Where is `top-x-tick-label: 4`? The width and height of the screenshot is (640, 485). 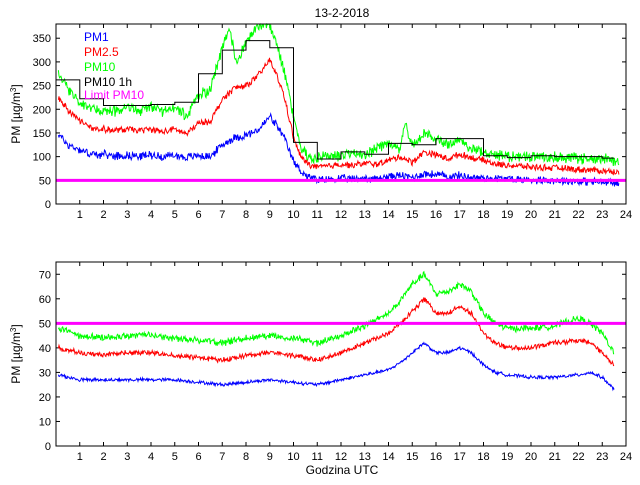
top-x-tick-label: 4 is located at coordinates (151, 215).